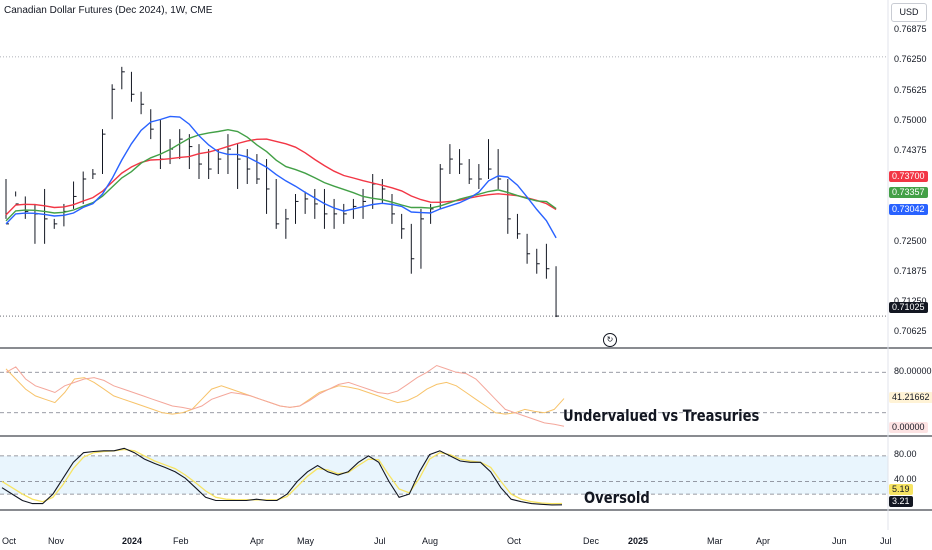  What do you see at coordinates (905, 479) in the screenshot?
I see `osc2-tick-label: 40.00` at bounding box center [905, 479].